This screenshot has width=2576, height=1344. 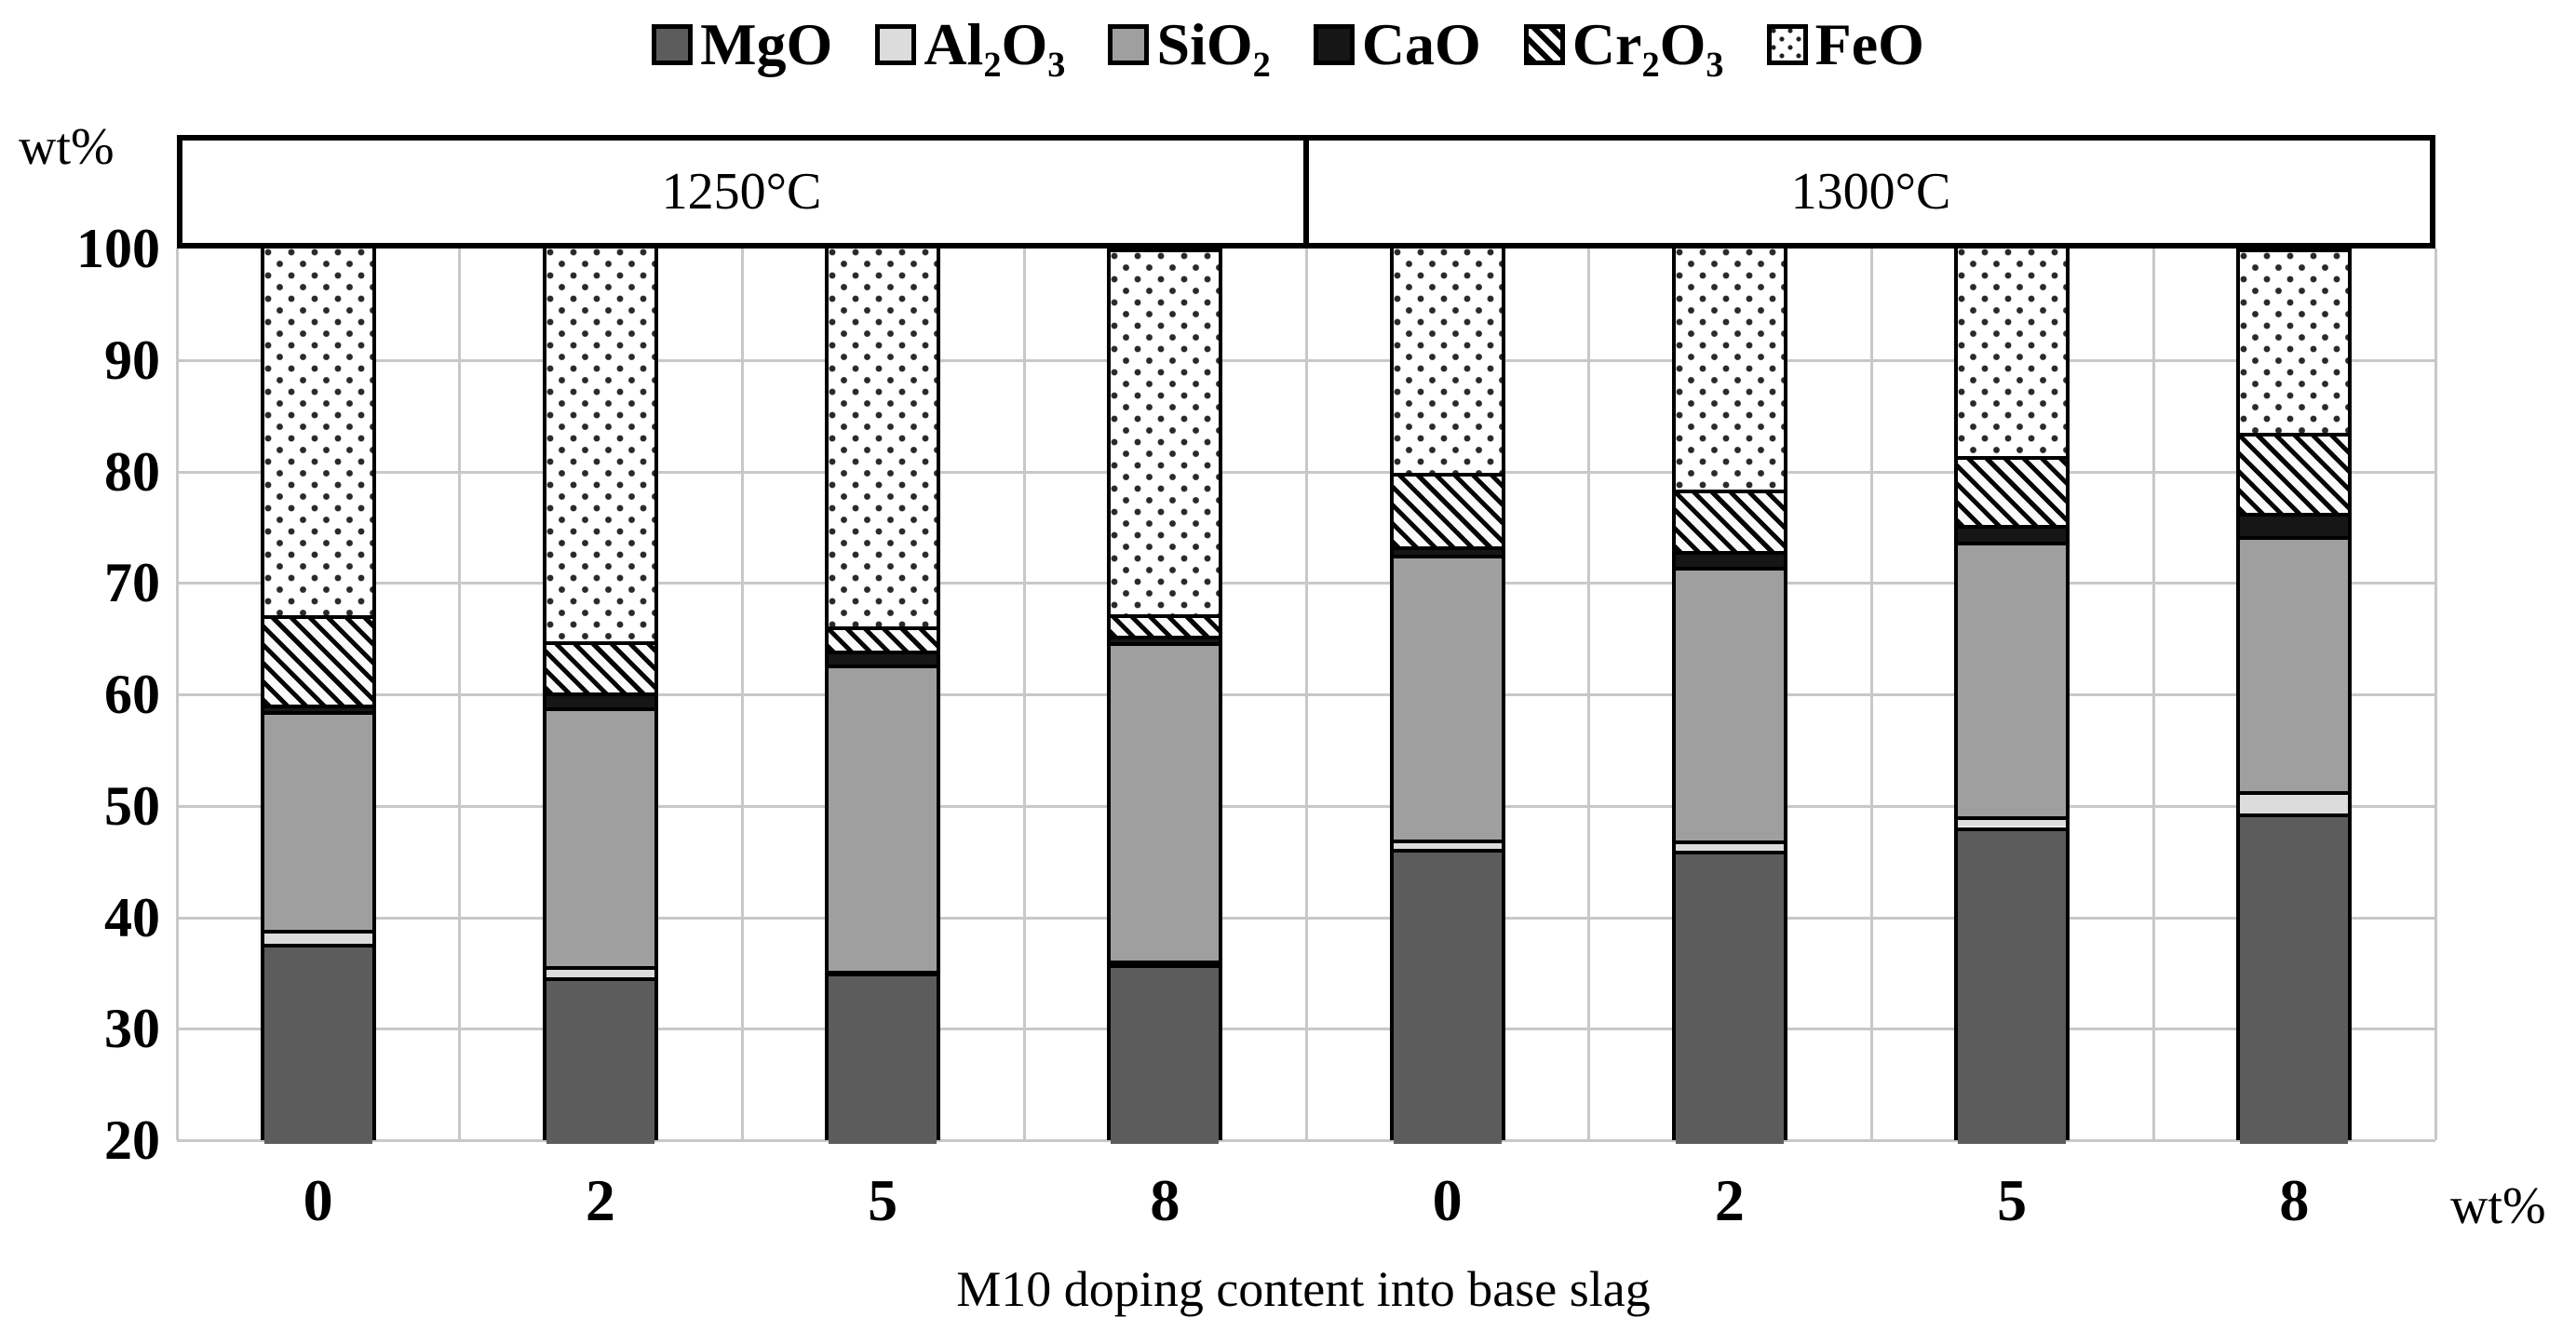 I want to click on x-axis-line, so click(x=1306, y=1140).